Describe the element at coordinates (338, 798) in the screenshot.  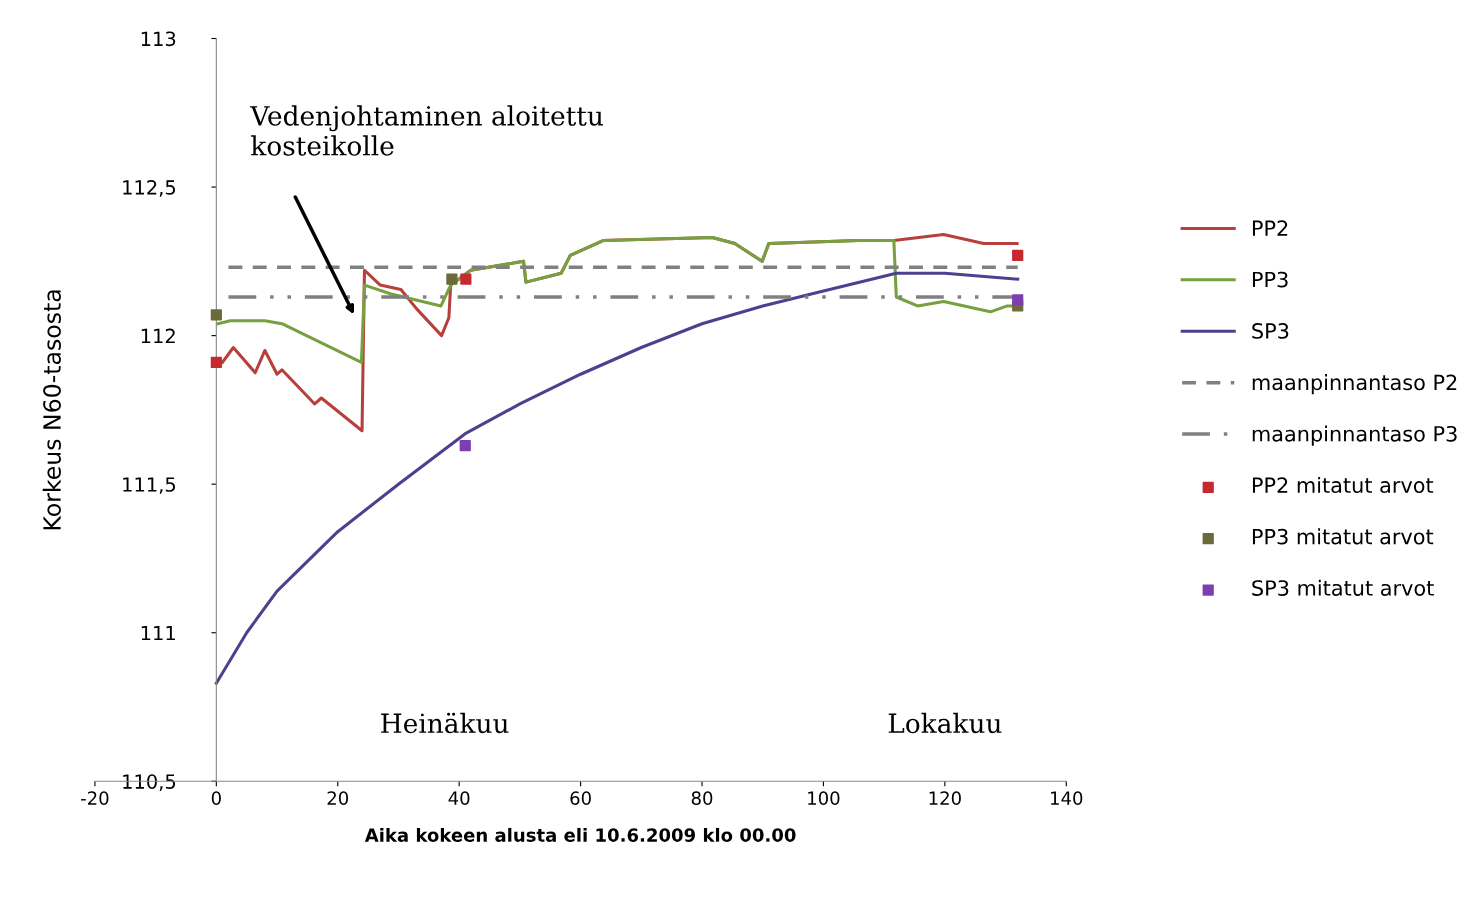
I see `x-tick-label: 20` at that location.